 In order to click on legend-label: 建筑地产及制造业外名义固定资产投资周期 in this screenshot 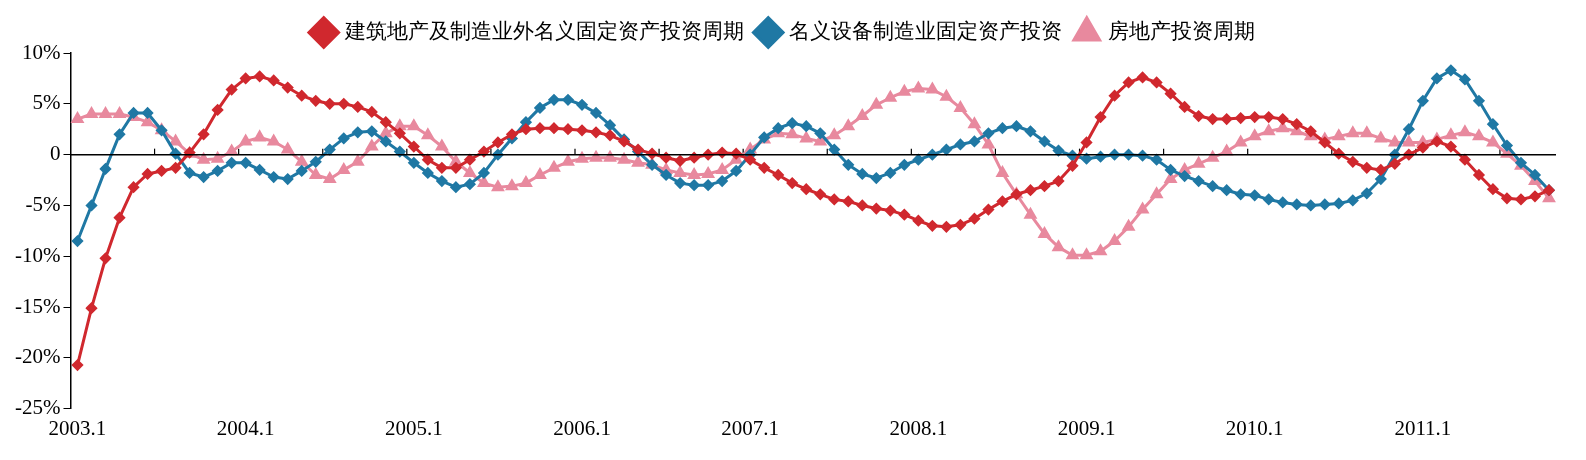, I will do `click(543, 31)`.